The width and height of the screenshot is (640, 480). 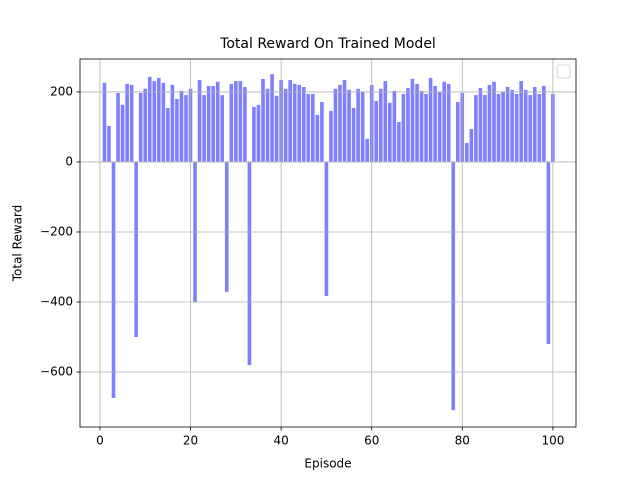 I want to click on x-tick-label: 0, so click(x=100, y=441).